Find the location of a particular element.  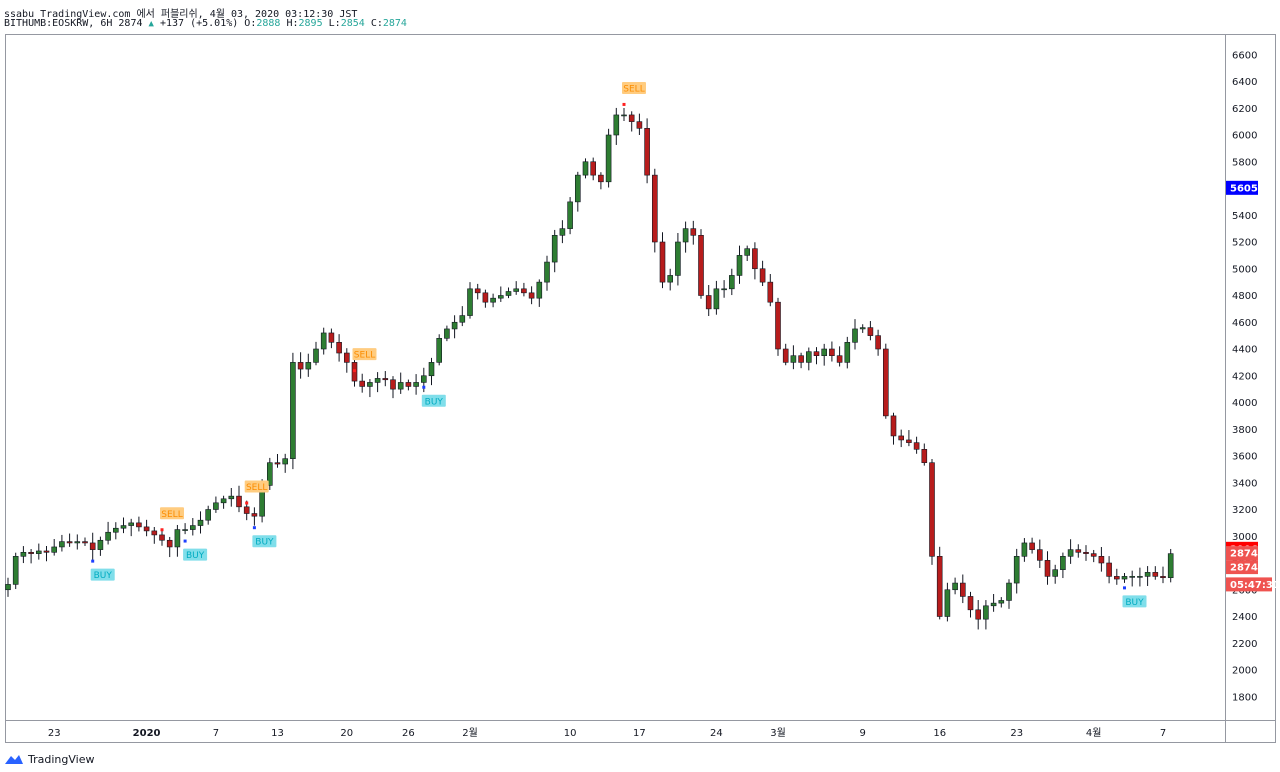

price-axis-label: 05:47:31 is located at coordinates (1253, 584).